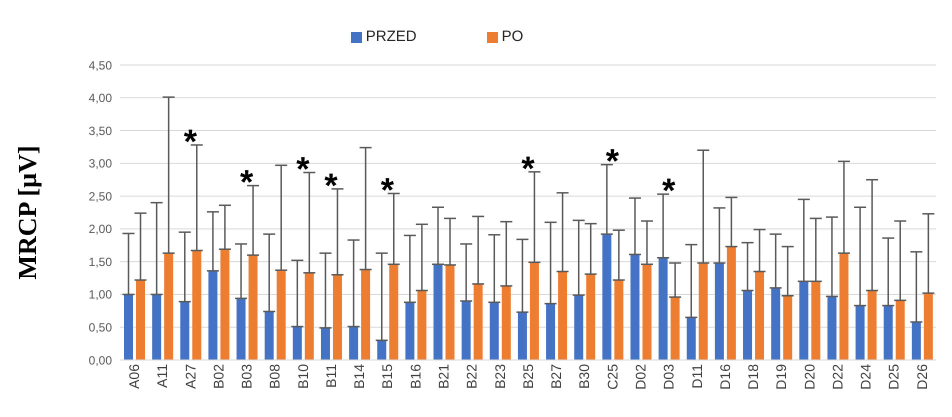  What do you see at coordinates (584, 376) in the screenshot?
I see `x-tick-label: B30` at bounding box center [584, 376].